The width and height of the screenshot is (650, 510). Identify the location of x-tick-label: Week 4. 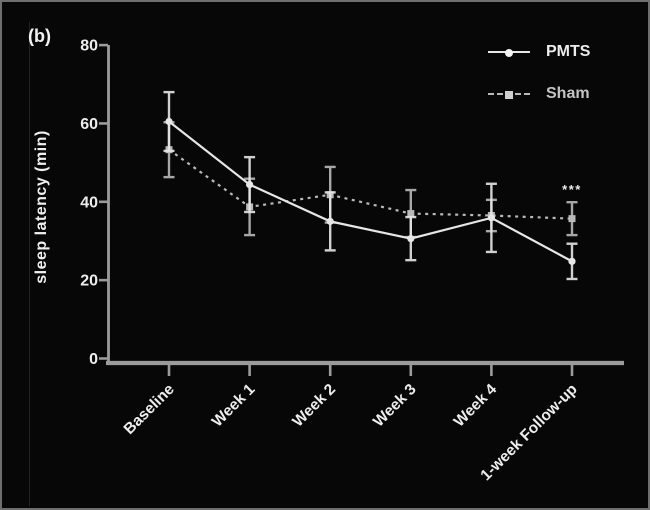
(476, 406).